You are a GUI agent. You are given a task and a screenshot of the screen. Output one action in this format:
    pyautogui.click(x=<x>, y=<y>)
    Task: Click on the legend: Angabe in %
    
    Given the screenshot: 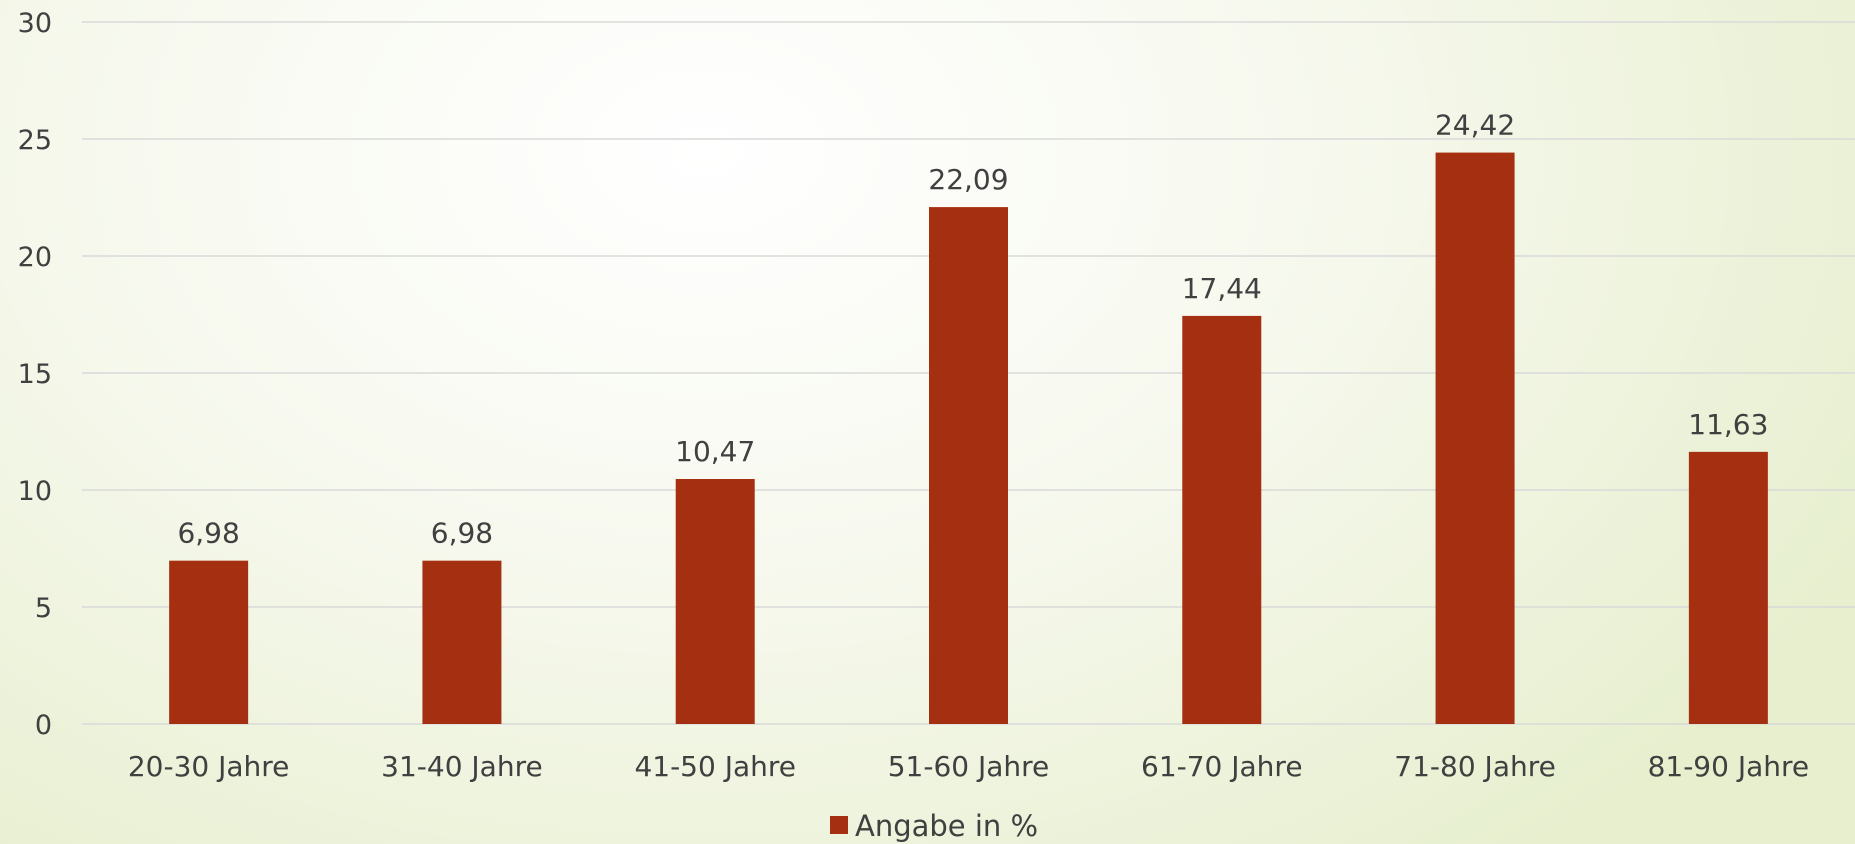 What is the action you would take?
    pyautogui.click(x=934, y=826)
    